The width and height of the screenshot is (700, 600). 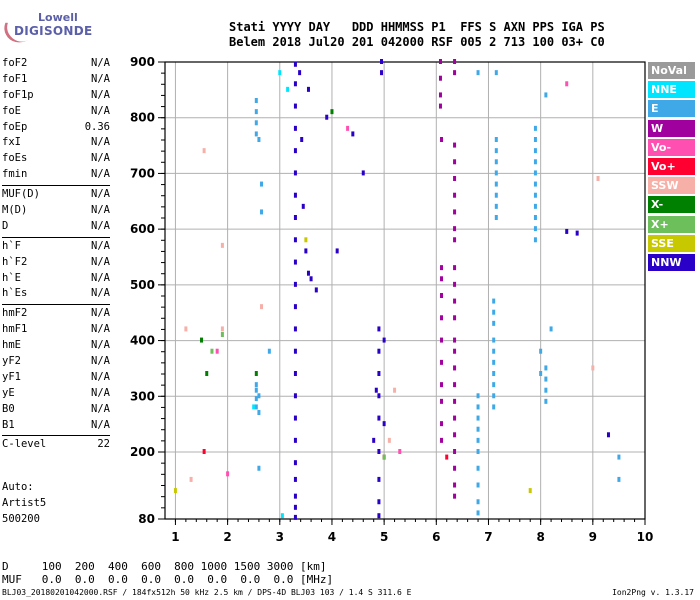 I want to click on legend-entry: NNW, so click(x=671, y=262).